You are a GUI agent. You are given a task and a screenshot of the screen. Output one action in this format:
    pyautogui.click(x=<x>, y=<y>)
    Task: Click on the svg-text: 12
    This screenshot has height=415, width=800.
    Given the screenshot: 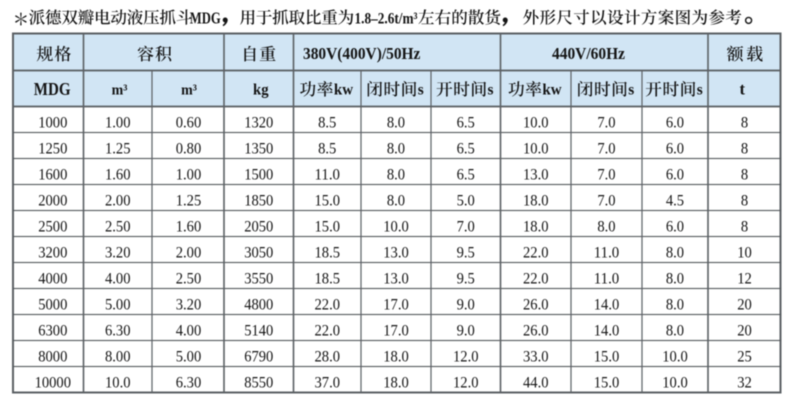 What is the action you would take?
    pyautogui.click(x=744, y=279)
    